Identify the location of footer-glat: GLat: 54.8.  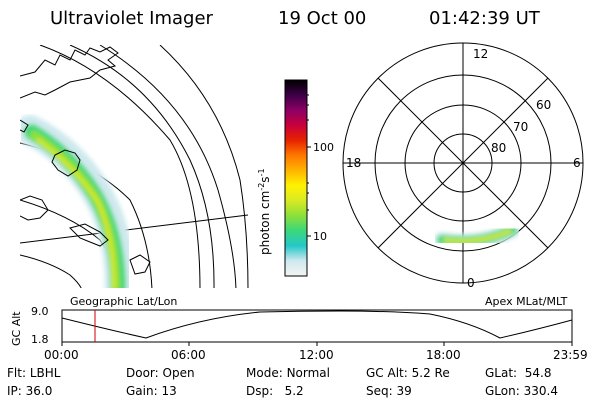
(518, 373).